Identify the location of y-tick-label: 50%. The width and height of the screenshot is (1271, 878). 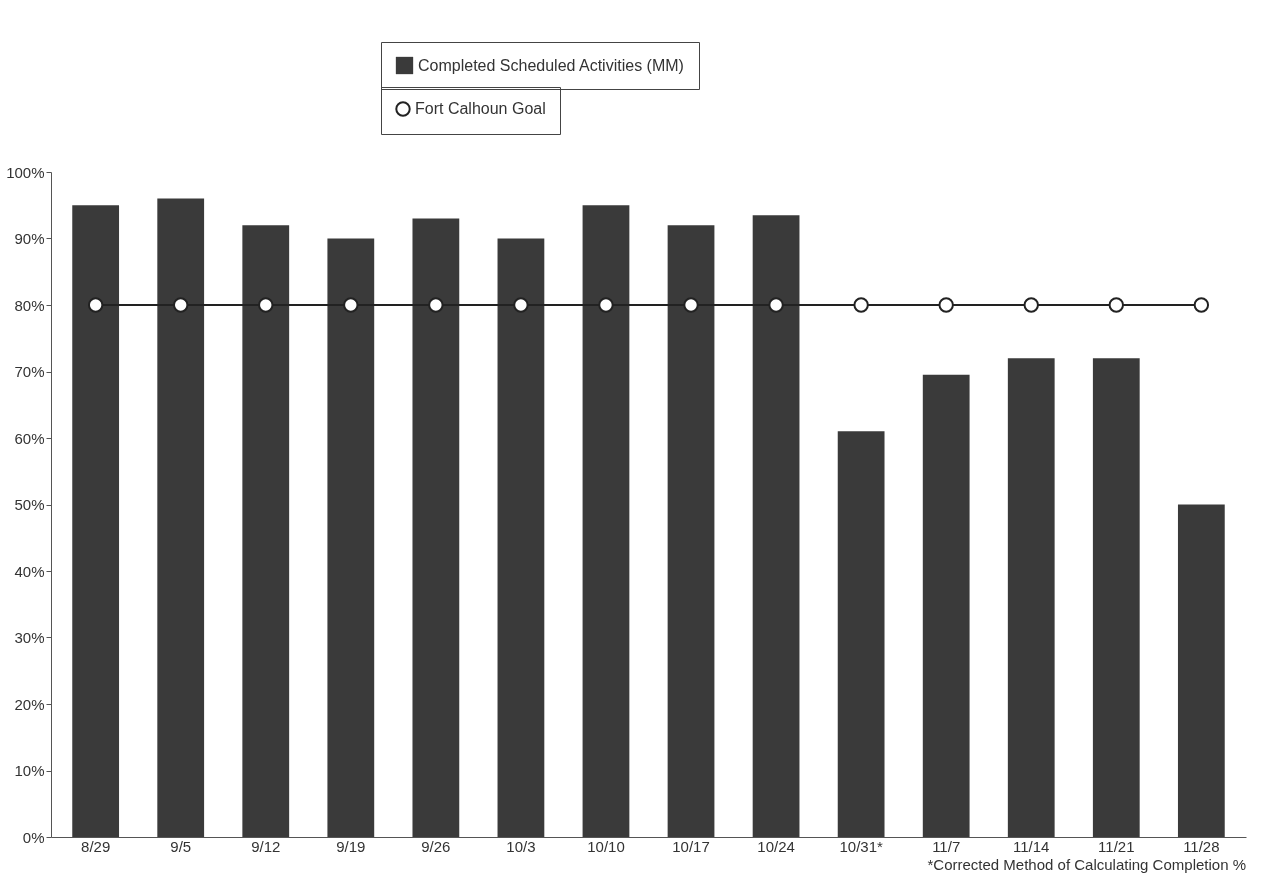
(29, 504).